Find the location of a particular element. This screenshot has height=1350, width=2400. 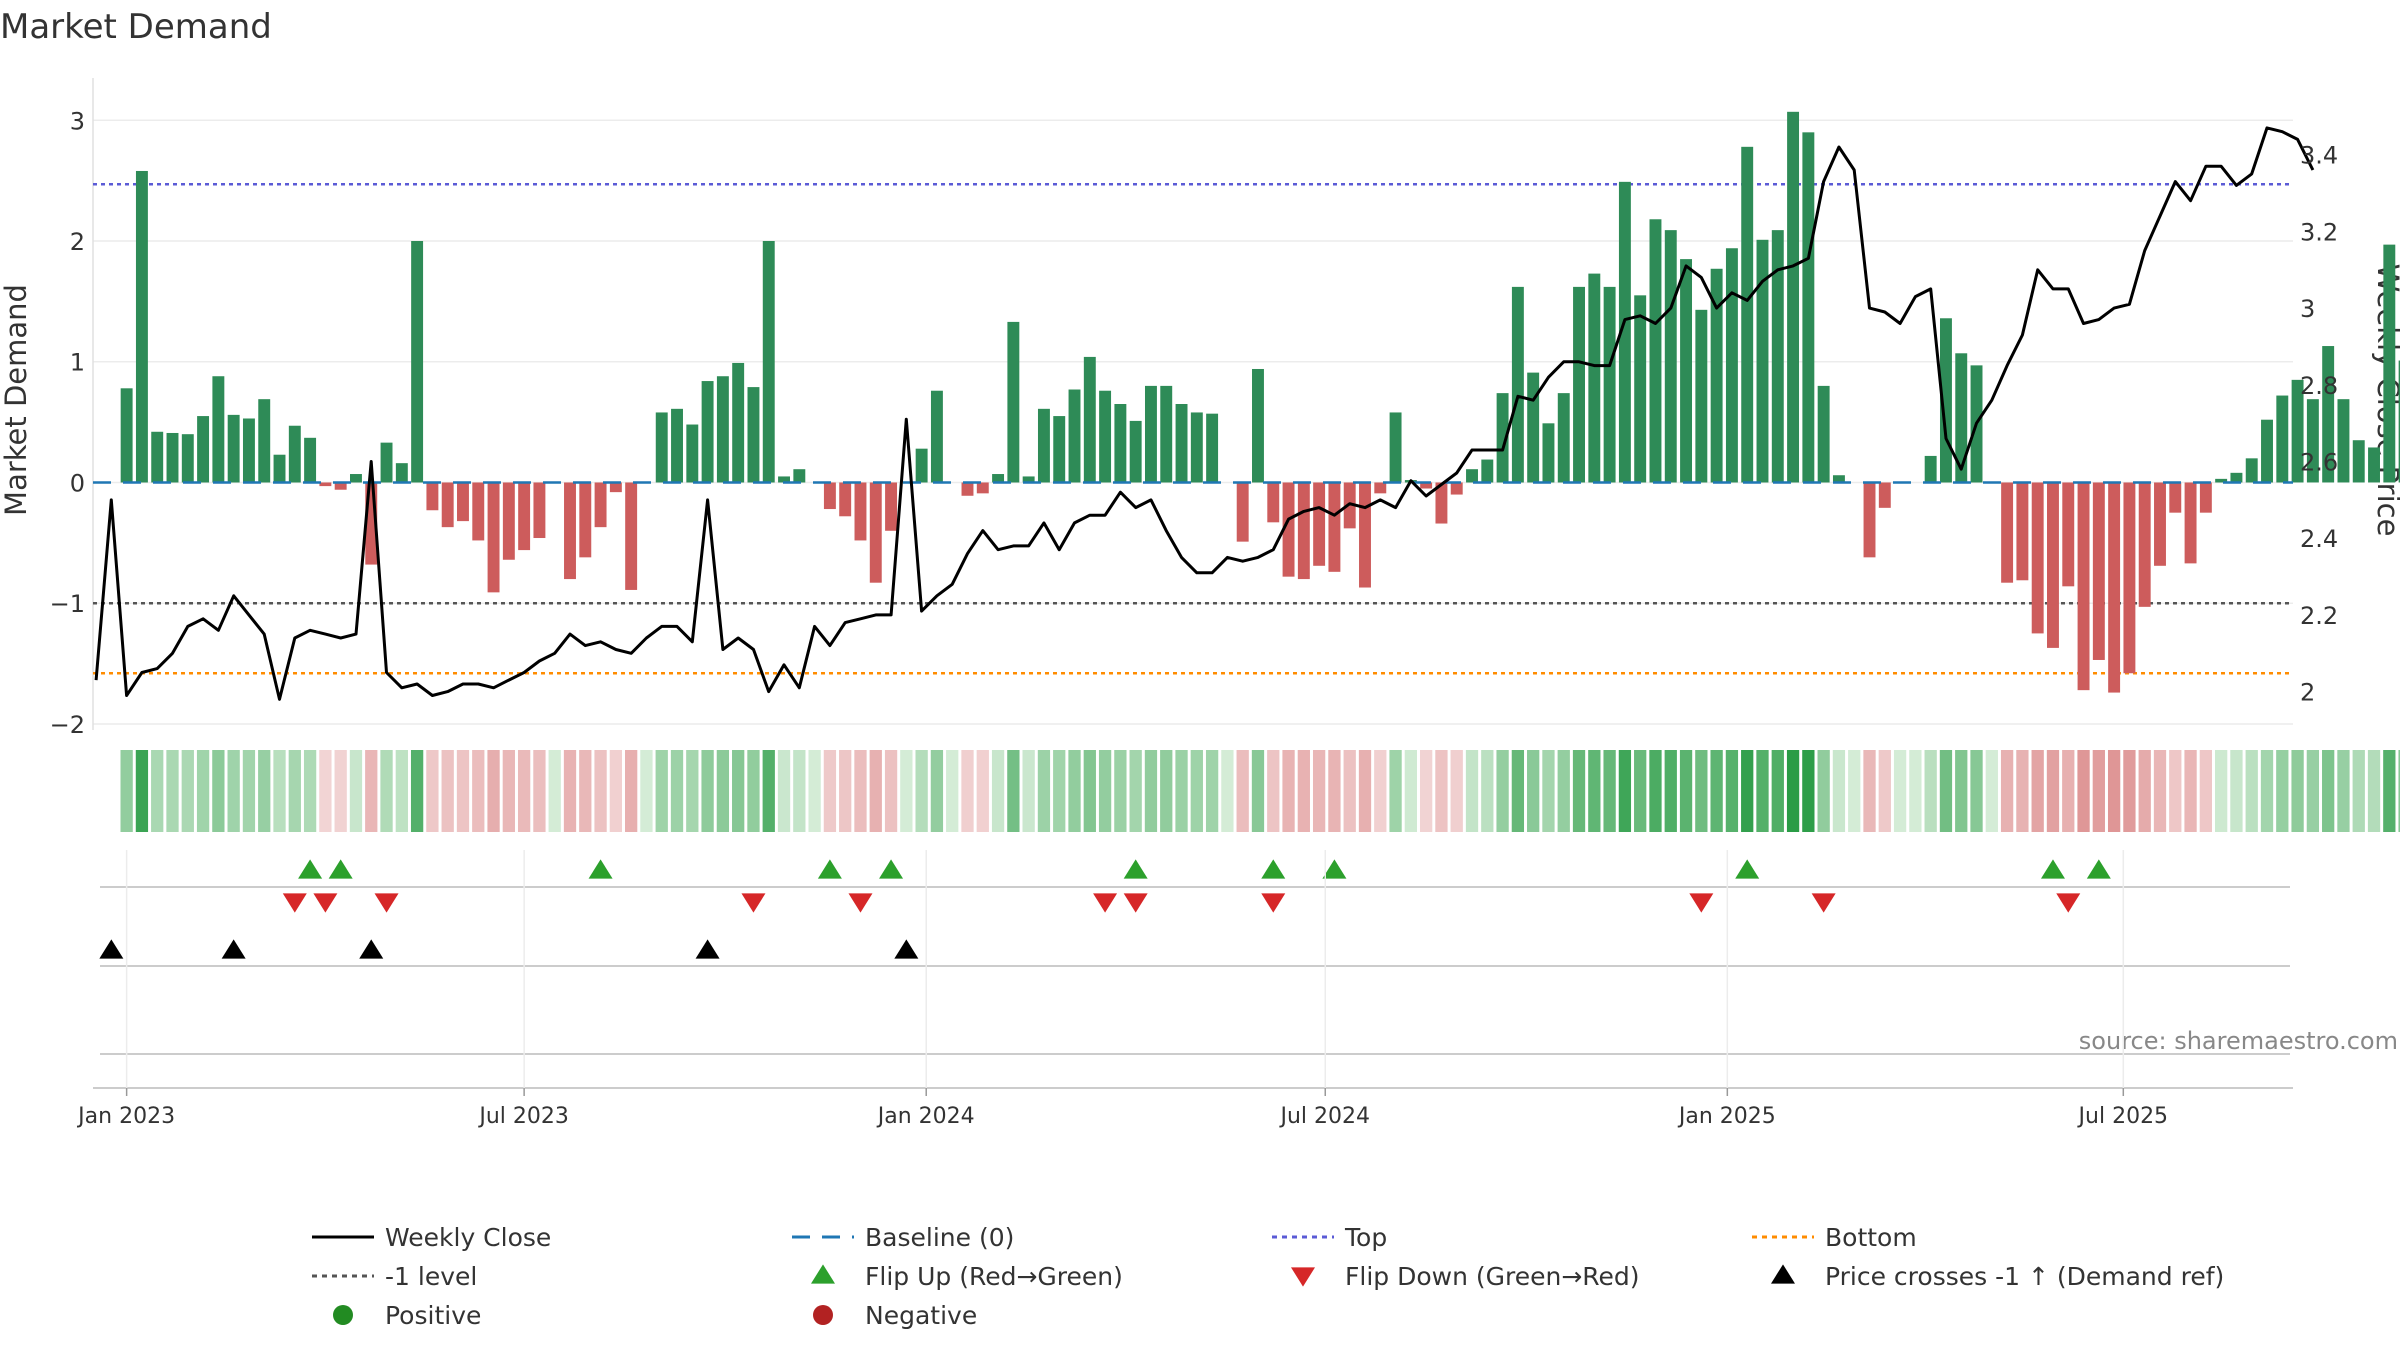

y-tick-right-label: 3.4 is located at coordinates (2319, 156).